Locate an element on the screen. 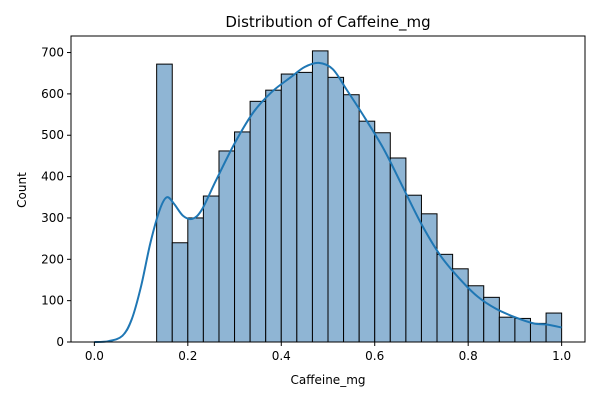  y-tick-label: 500 is located at coordinates (52, 135).